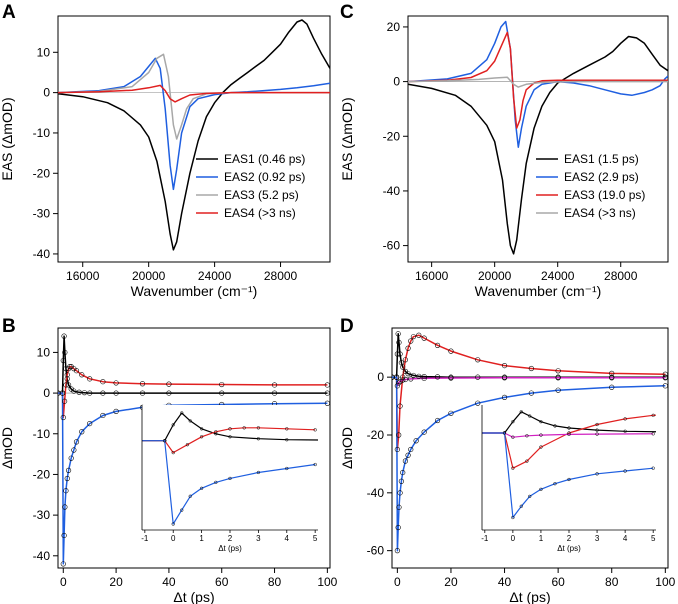  What do you see at coordinates (7, 448) in the screenshot?
I see `y-axis-label: ΔmOD` at bounding box center [7, 448].